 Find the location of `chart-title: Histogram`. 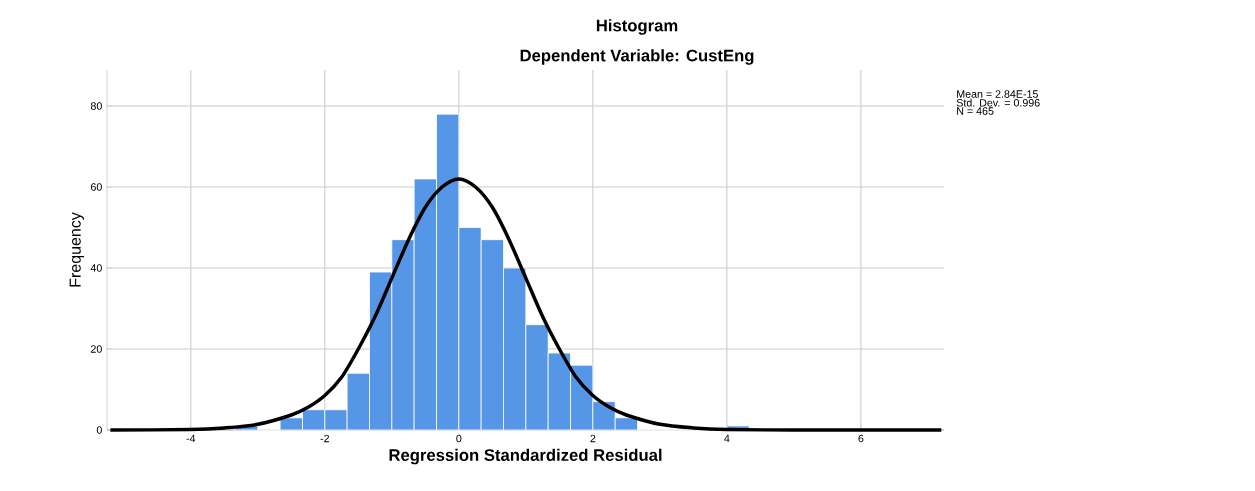

chart-title: Histogram is located at coordinates (637, 27).